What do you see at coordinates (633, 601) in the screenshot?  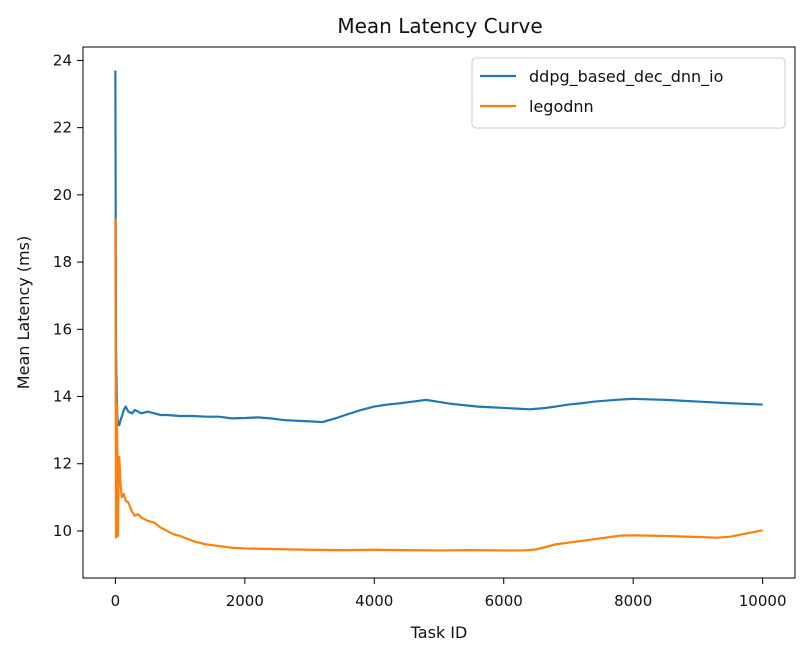 I see `x-tick-label: 8000` at bounding box center [633, 601].